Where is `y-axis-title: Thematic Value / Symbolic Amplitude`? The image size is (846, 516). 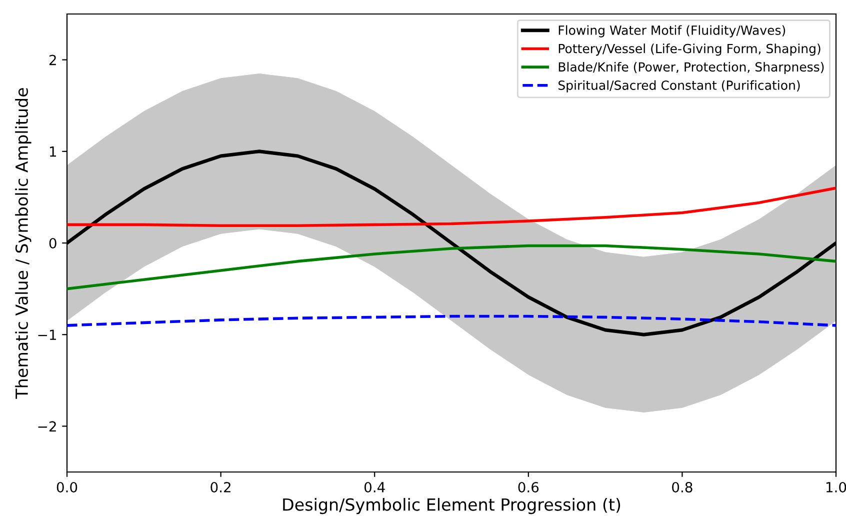 y-axis-title: Thematic Value / Symbolic Amplitude is located at coordinates (23, 243).